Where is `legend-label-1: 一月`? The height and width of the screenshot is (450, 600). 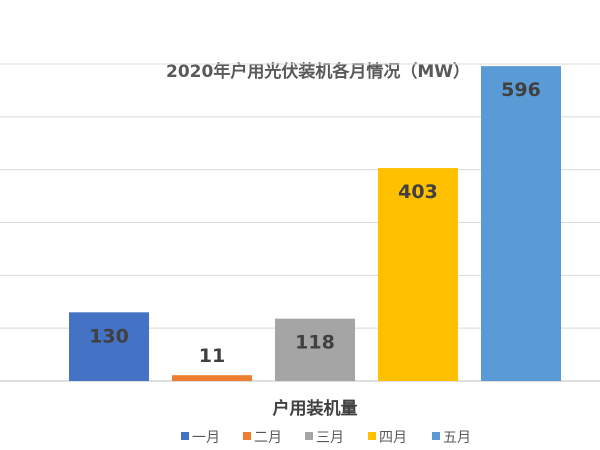
legend-label-1: 一月 is located at coordinates (206, 438).